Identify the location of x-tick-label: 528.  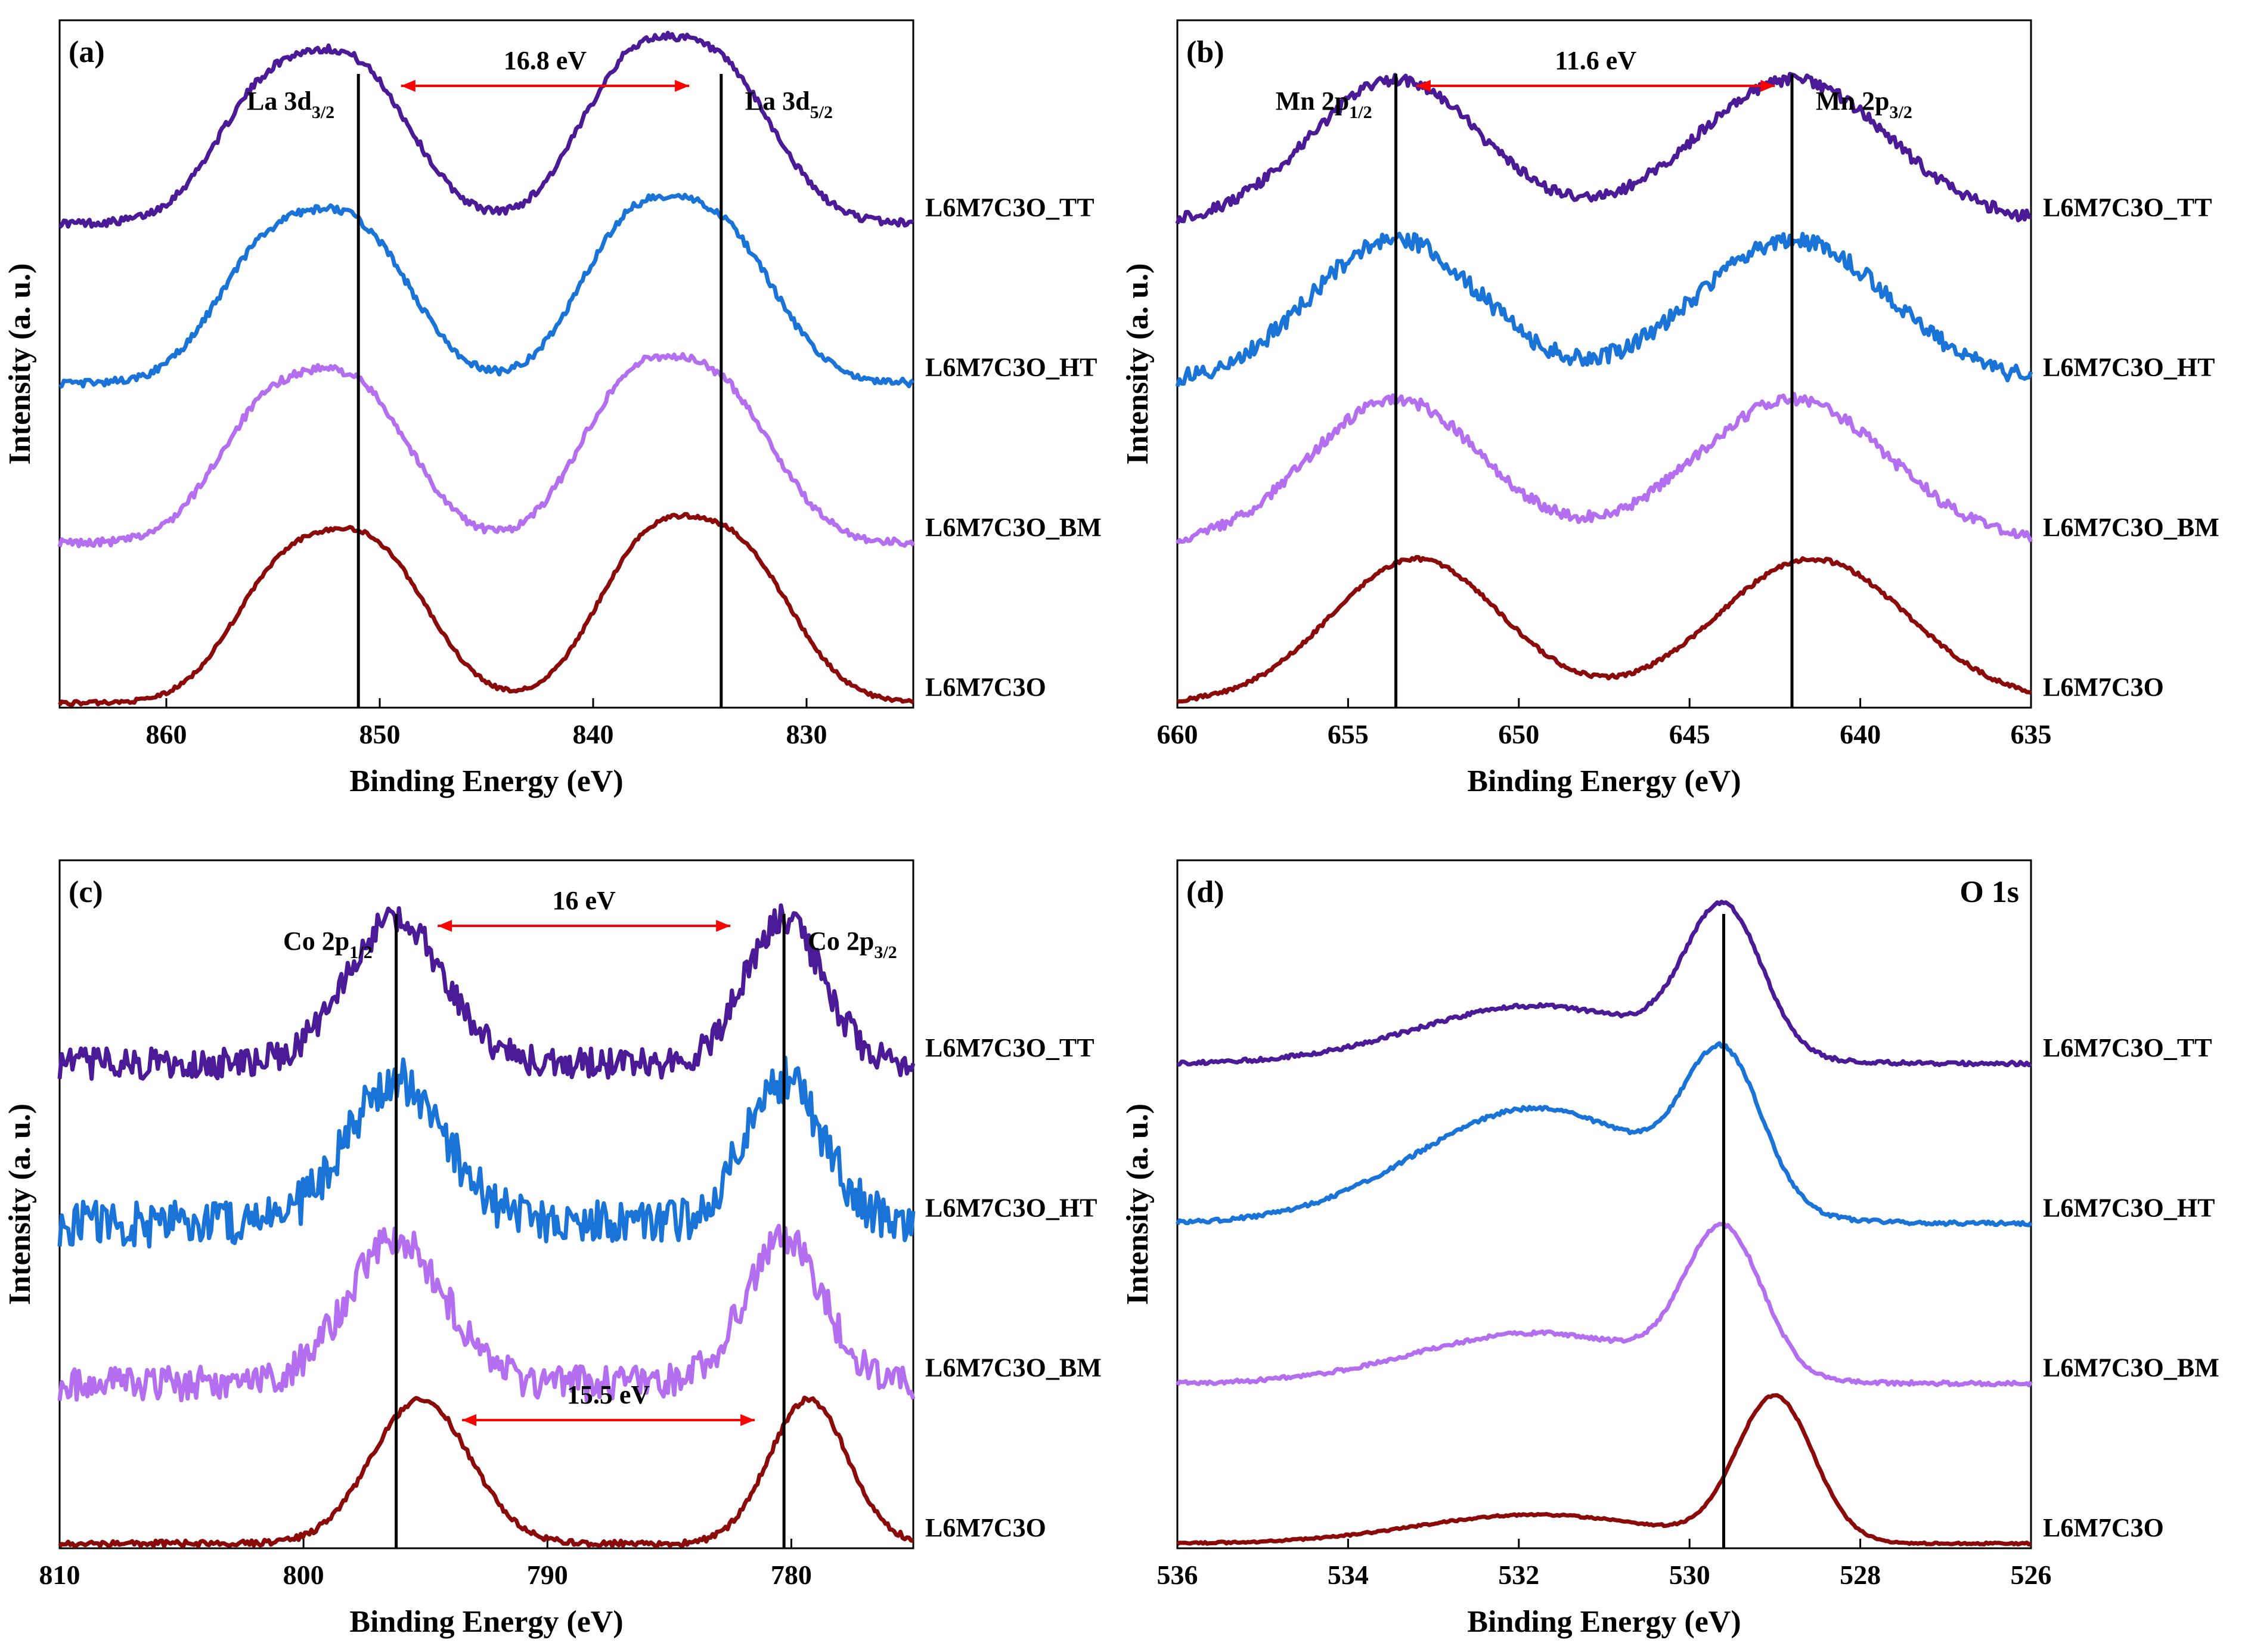
(1860, 1575).